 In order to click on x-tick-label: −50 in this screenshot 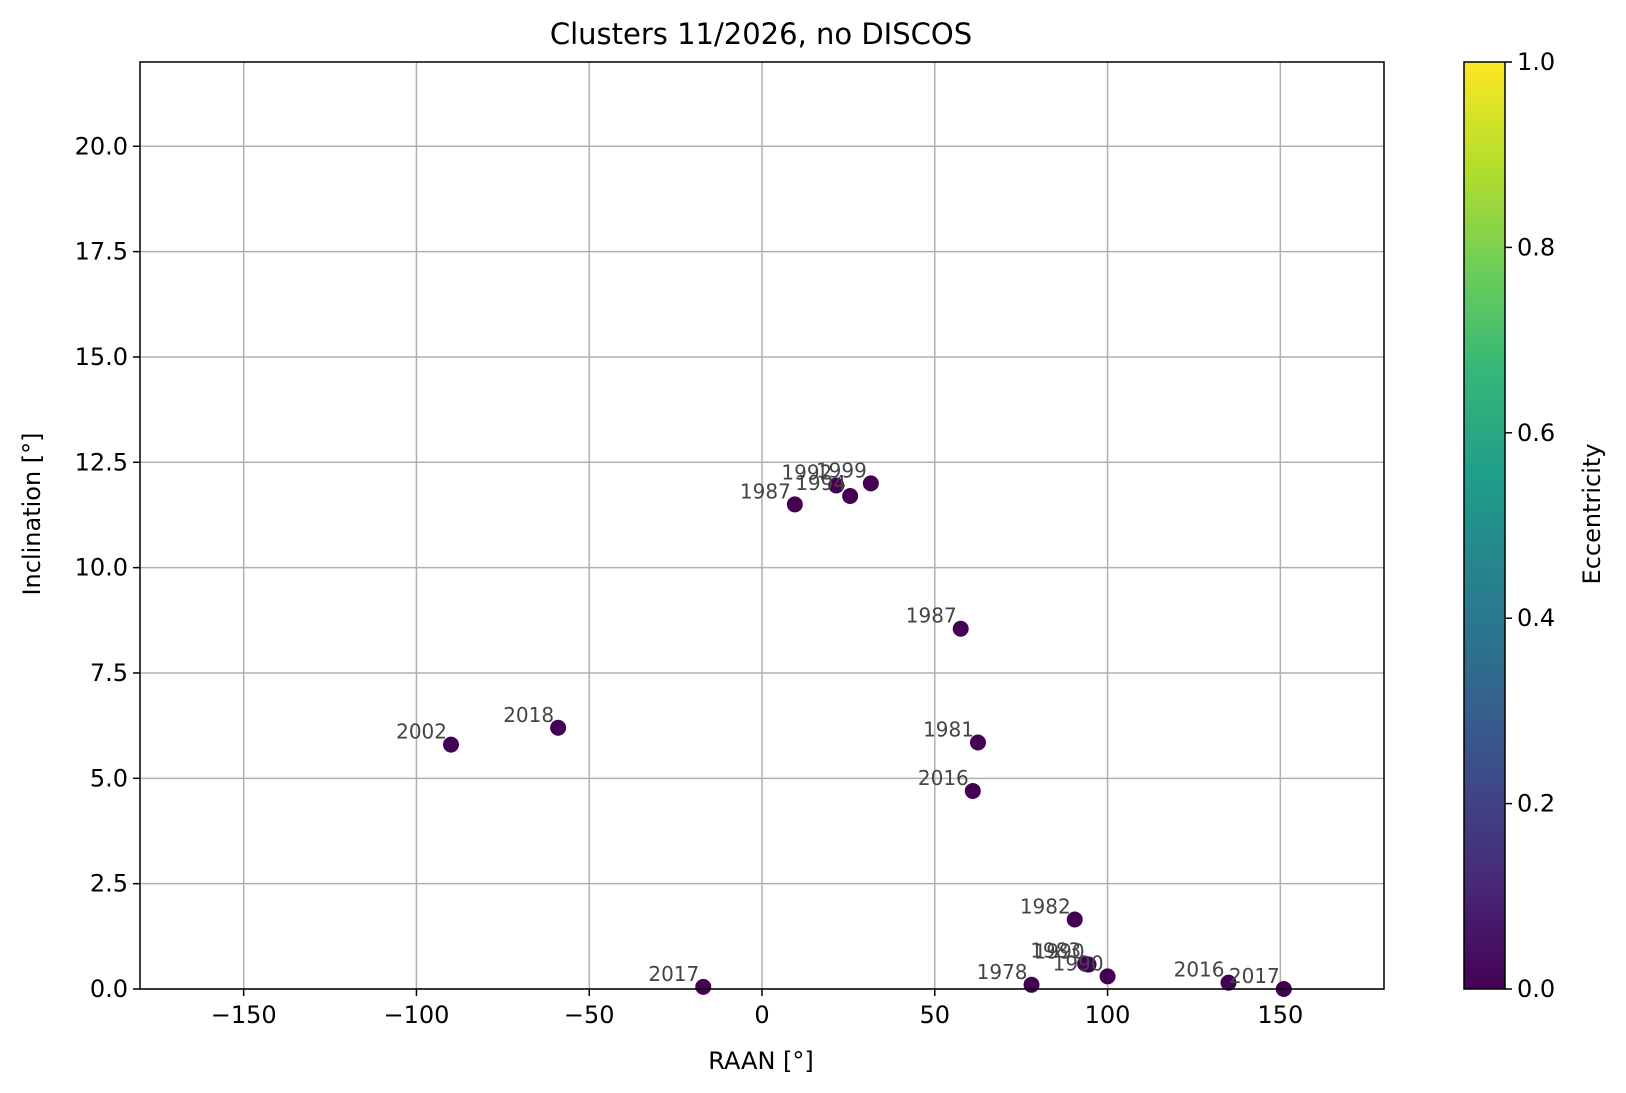, I will do `click(589, 1015)`.